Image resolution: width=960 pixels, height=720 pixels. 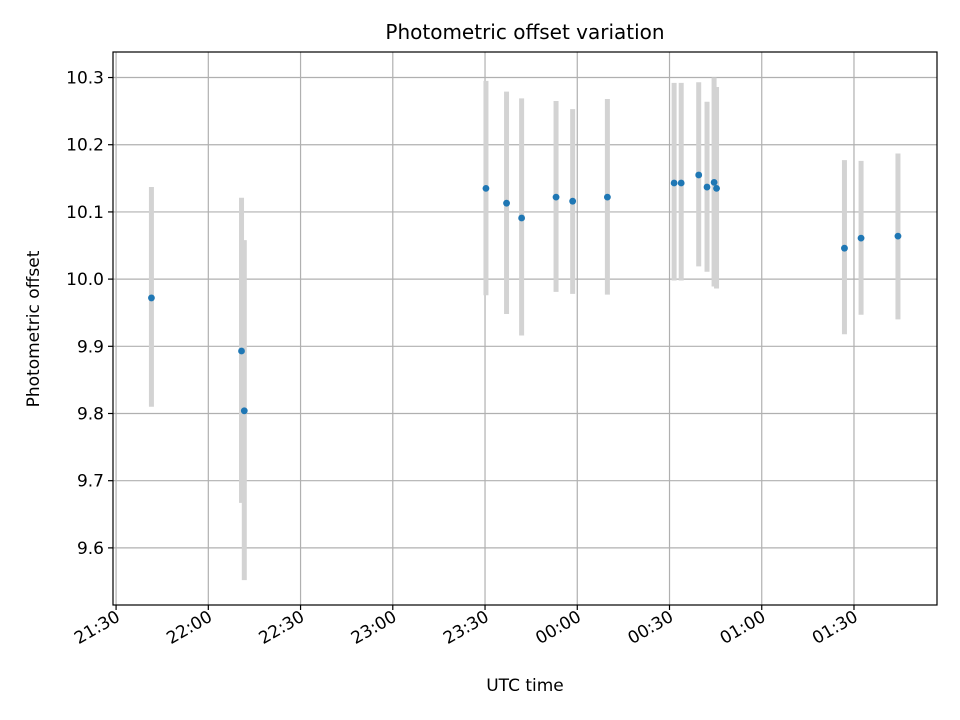 What do you see at coordinates (85, 280) in the screenshot?
I see `y-tick-label: 10.0` at bounding box center [85, 280].